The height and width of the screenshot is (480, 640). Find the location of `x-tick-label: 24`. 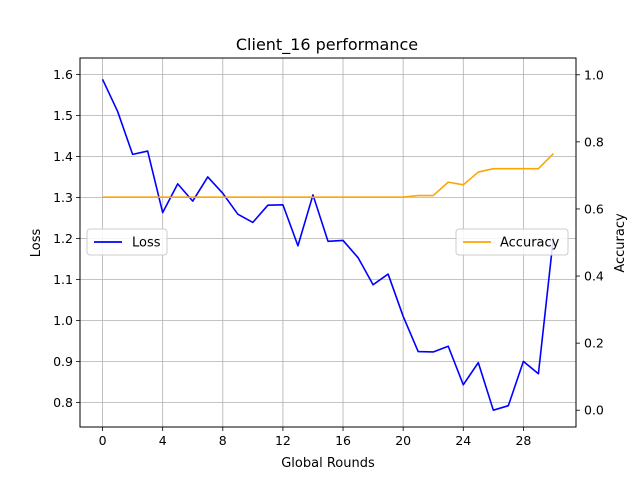

x-tick-label: 24 is located at coordinates (463, 440).